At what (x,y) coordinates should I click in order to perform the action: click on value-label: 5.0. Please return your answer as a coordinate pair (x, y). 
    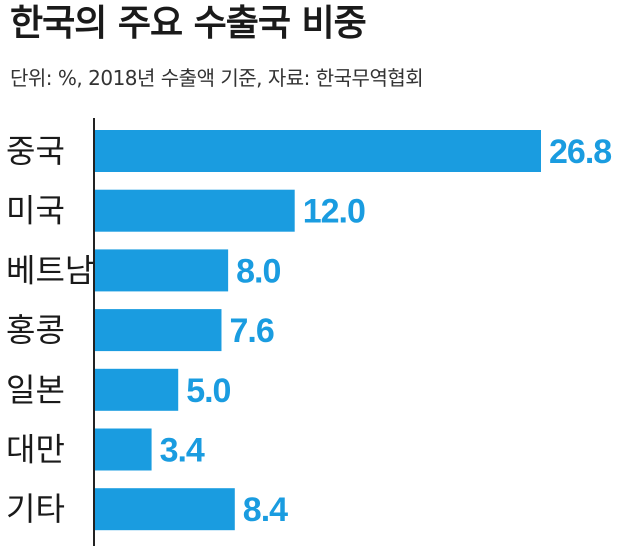
    Looking at the image, I should click on (208, 391).